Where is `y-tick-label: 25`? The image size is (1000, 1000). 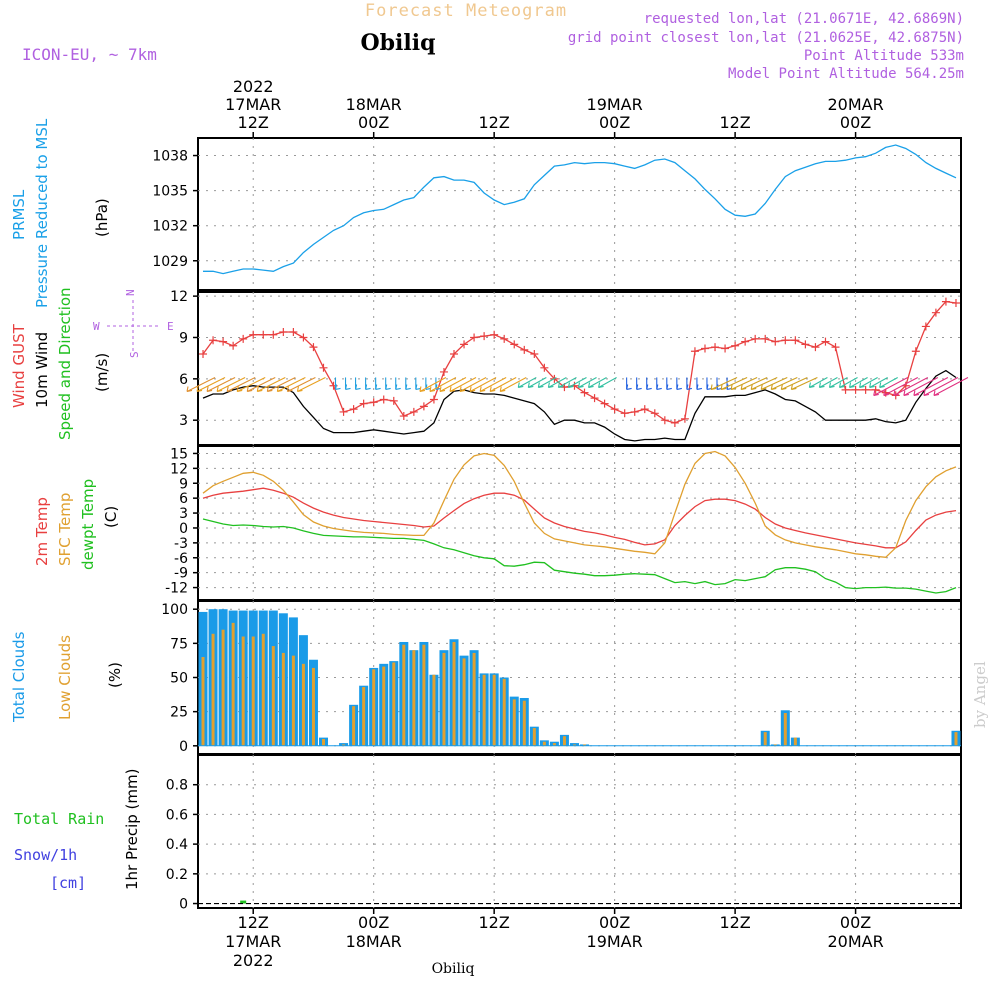
y-tick-label: 25 is located at coordinates (179, 713).